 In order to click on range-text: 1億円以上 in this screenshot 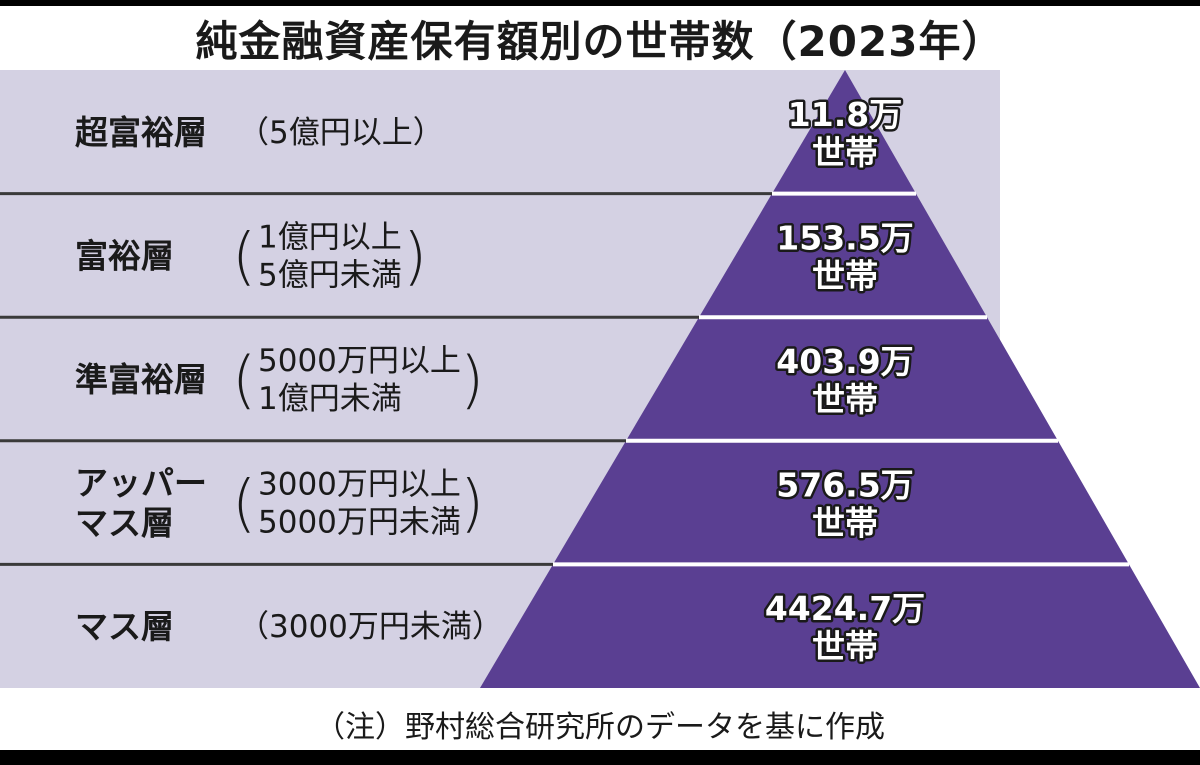, I will do `click(330, 237)`.